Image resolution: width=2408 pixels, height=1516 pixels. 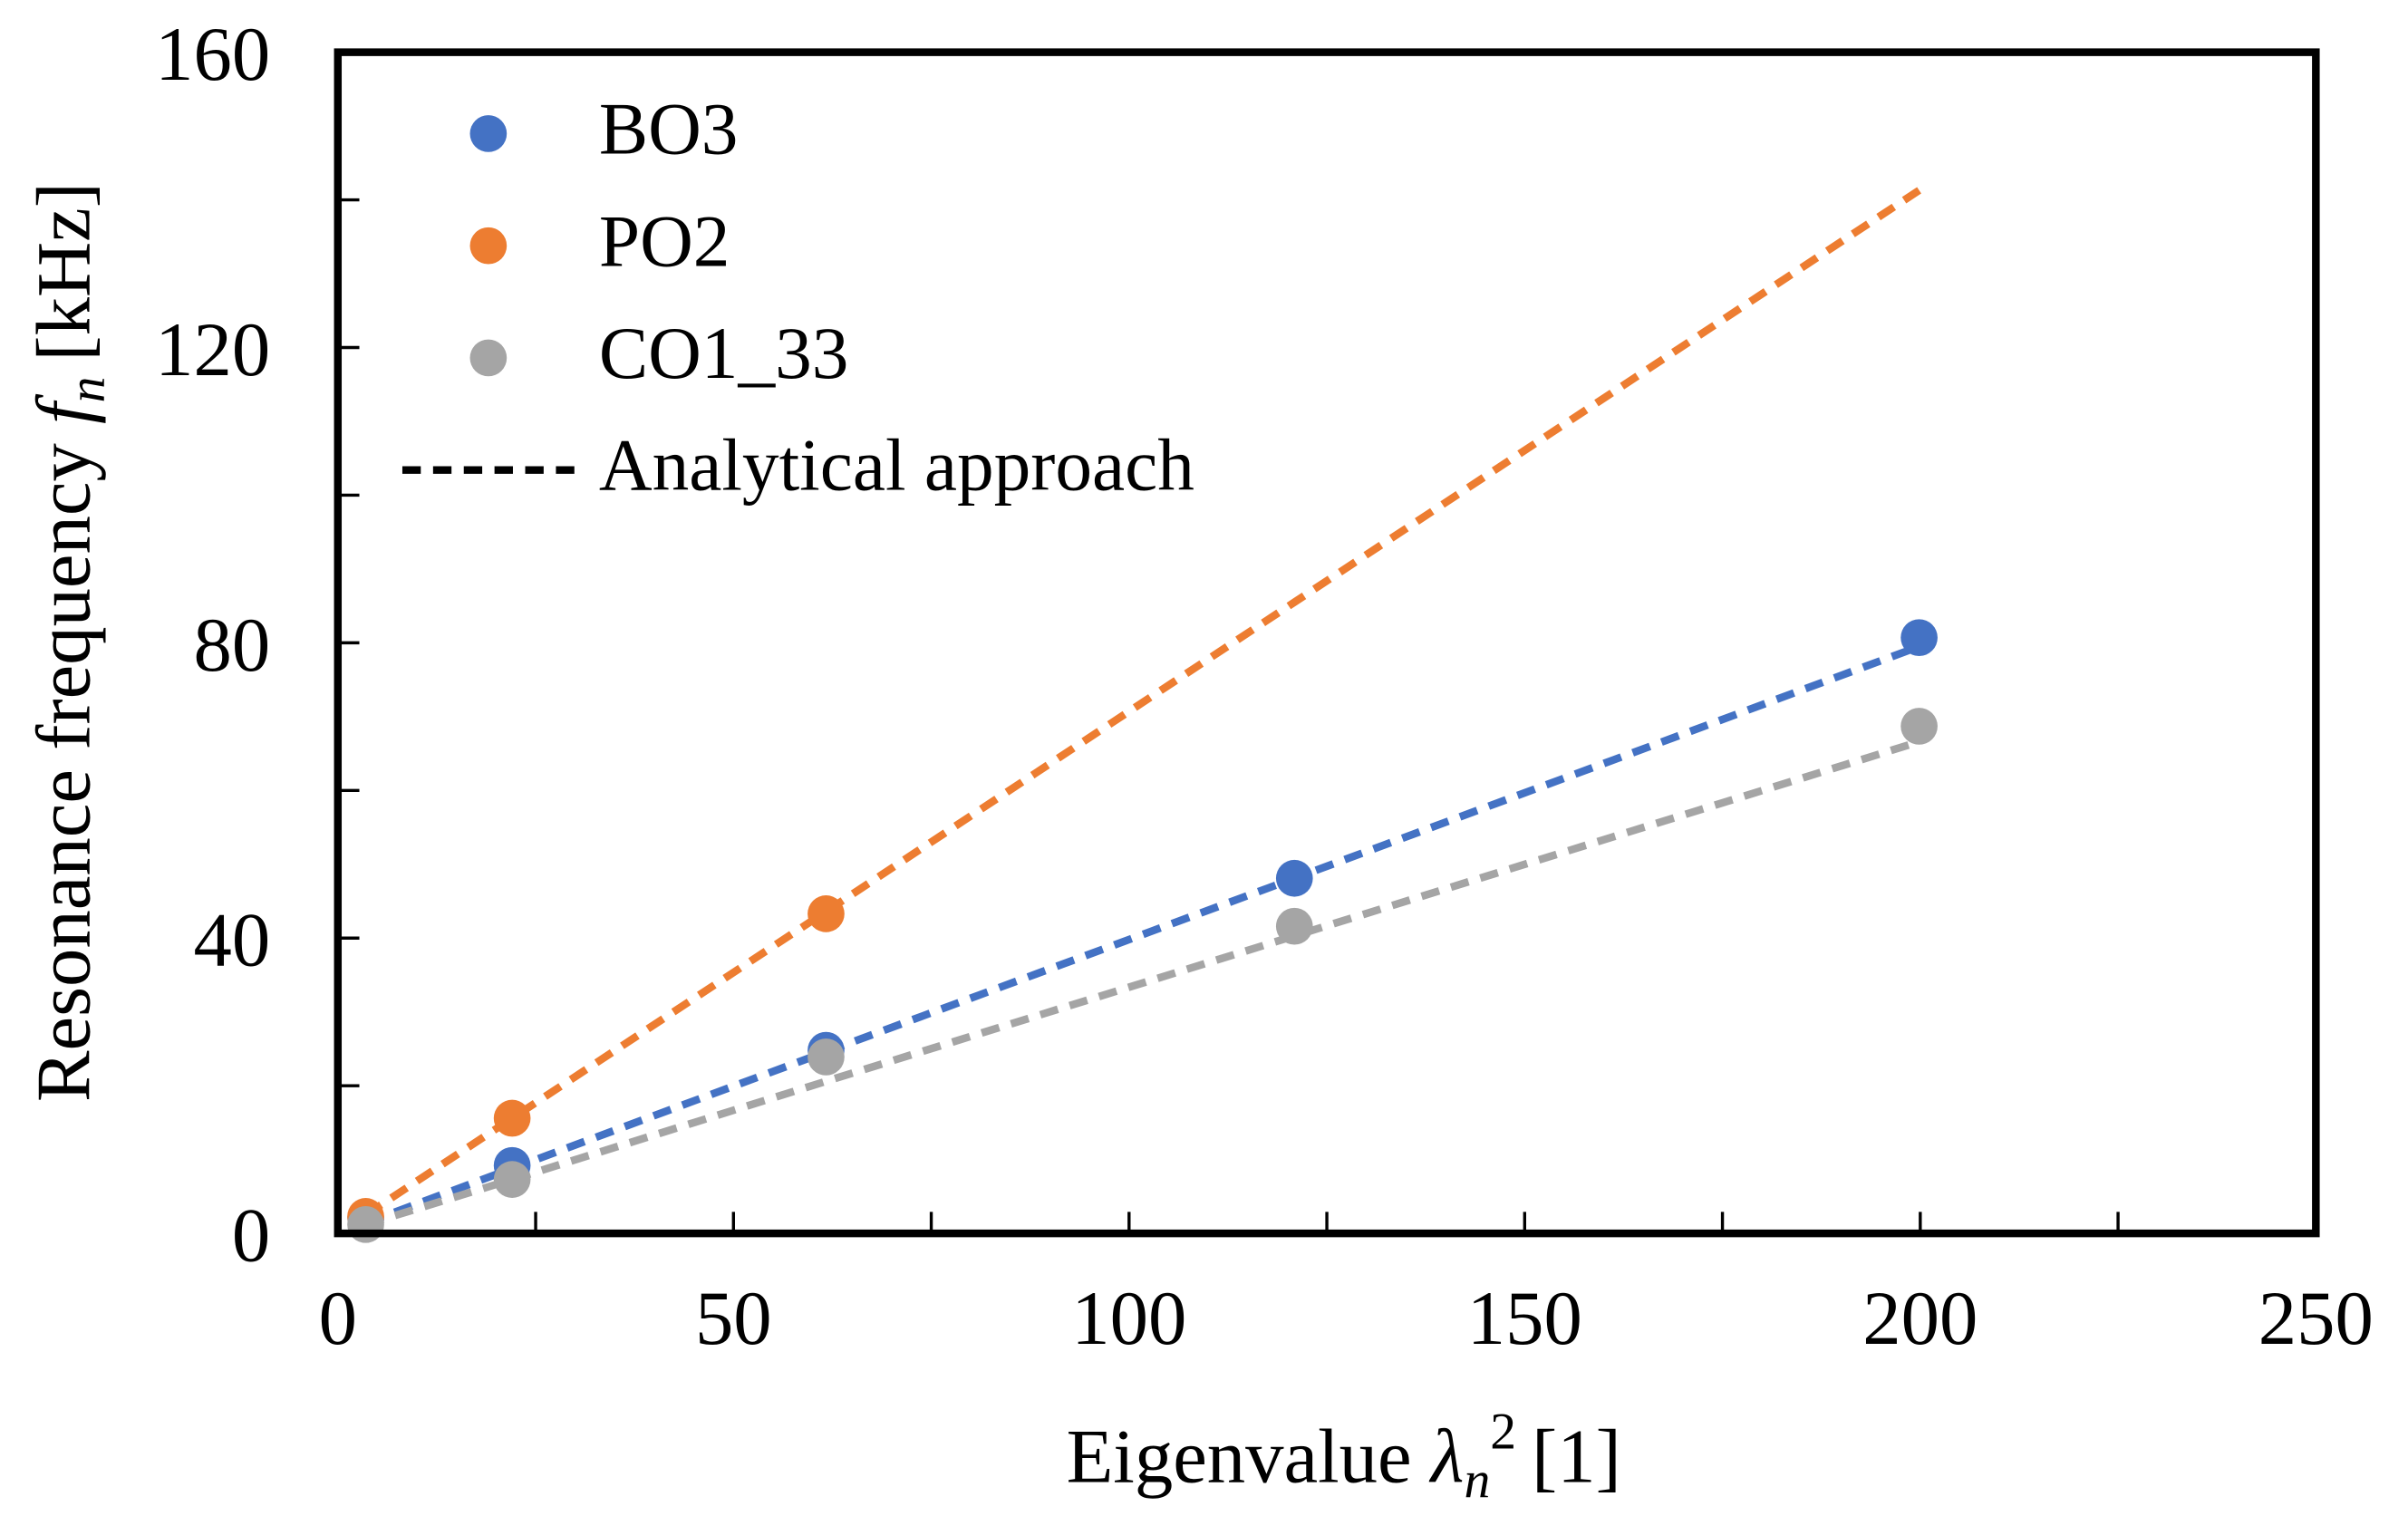 I want to click on x-tick-label: 0, so click(x=338, y=1318).